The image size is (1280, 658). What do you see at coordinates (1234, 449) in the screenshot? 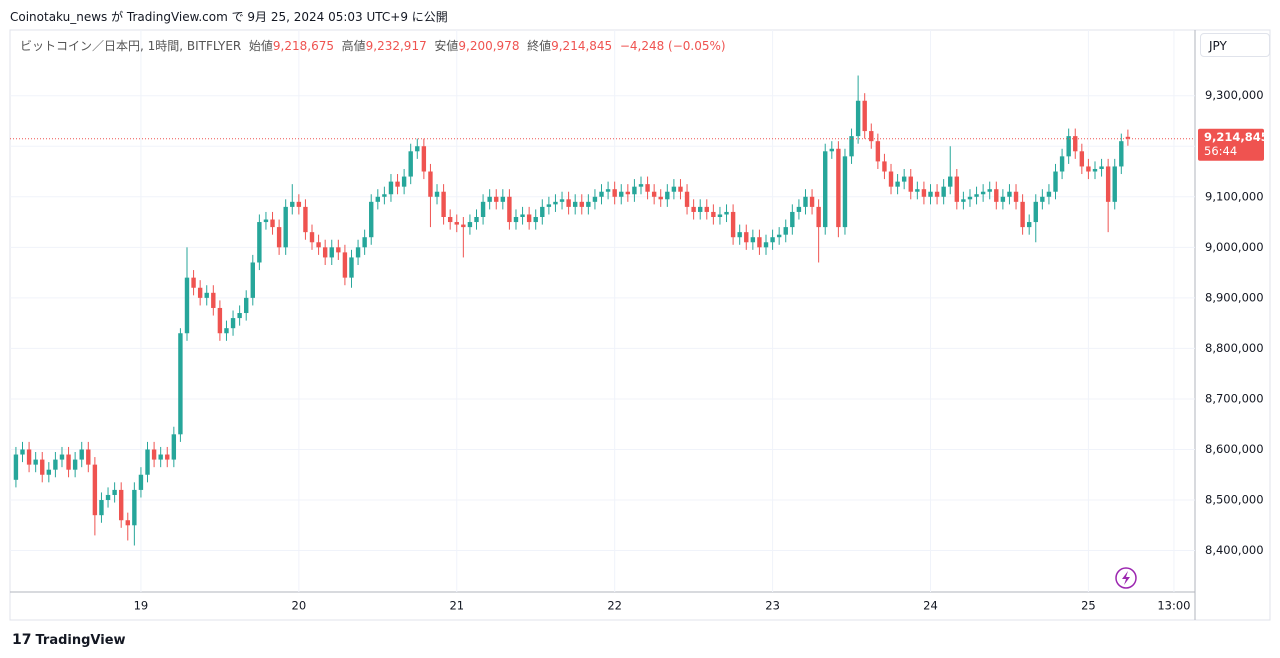
I see `y-tick-label: 8,600,000` at bounding box center [1234, 449].